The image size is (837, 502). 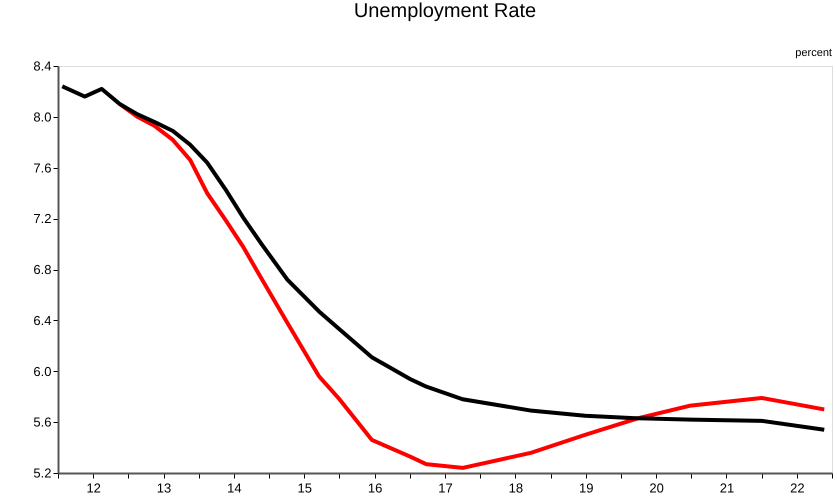 What do you see at coordinates (234, 488) in the screenshot?
I see `x-tick-label: 14` at bounding box center [234, 488].